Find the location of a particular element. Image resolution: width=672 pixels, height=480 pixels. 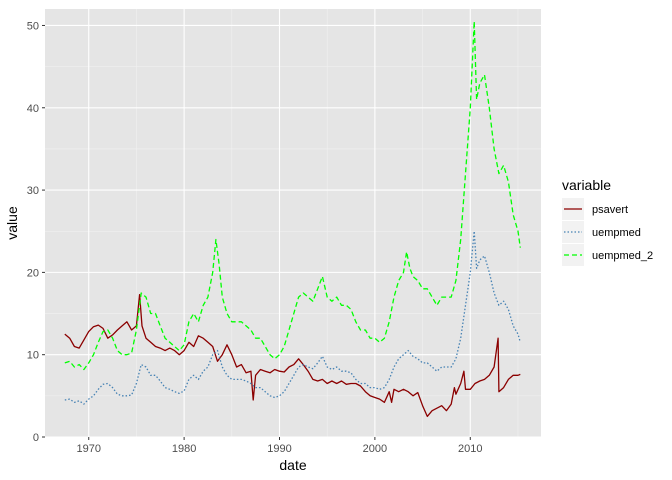

legend-title: variable is located at coordinates (586, 185).